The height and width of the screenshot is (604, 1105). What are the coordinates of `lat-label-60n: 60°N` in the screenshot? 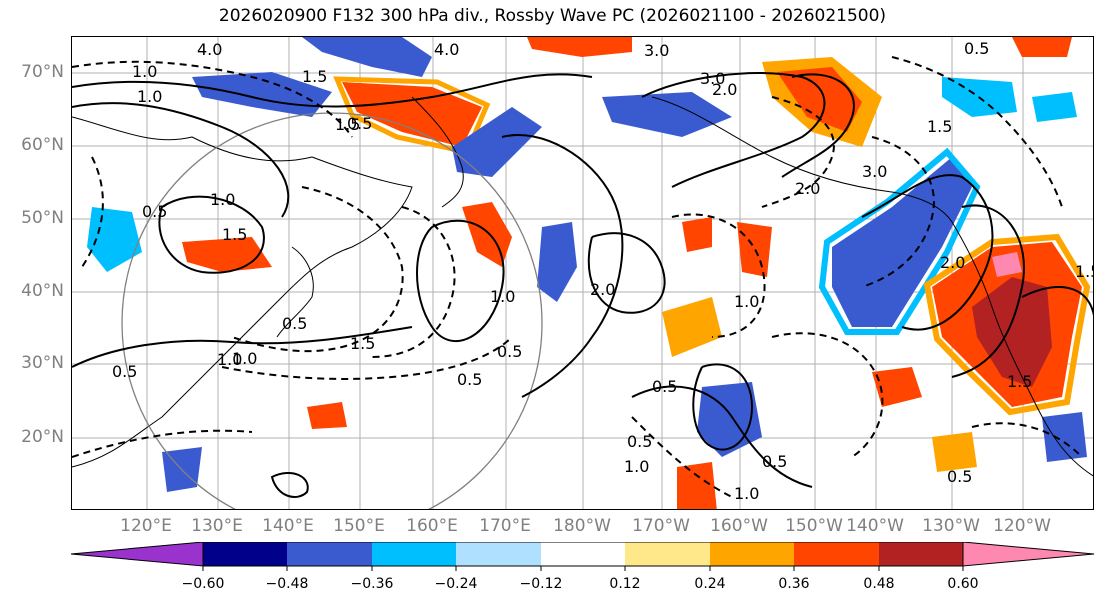 It's located at (42, 145).